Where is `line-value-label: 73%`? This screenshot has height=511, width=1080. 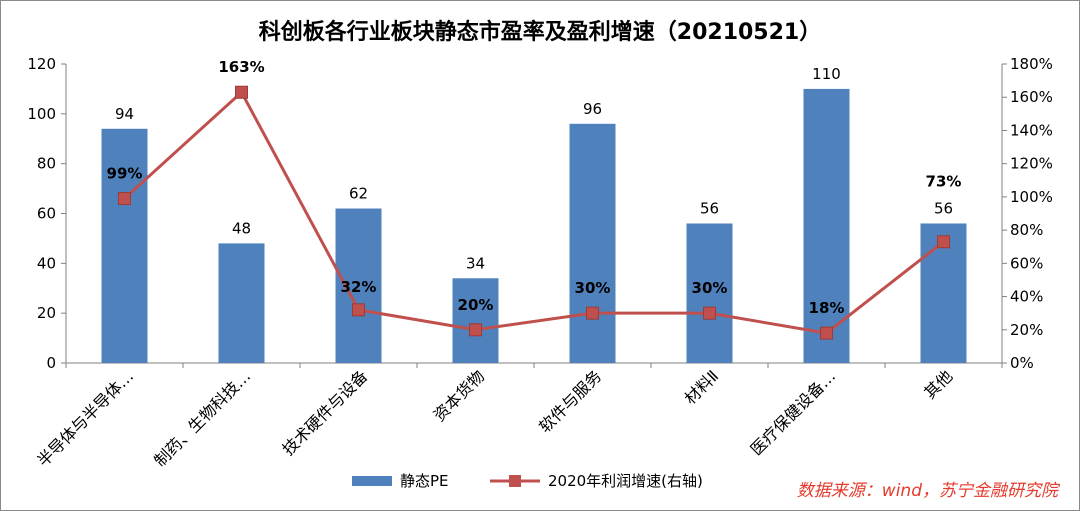
line-value-label: 73% is located at coordinates (944, 182).